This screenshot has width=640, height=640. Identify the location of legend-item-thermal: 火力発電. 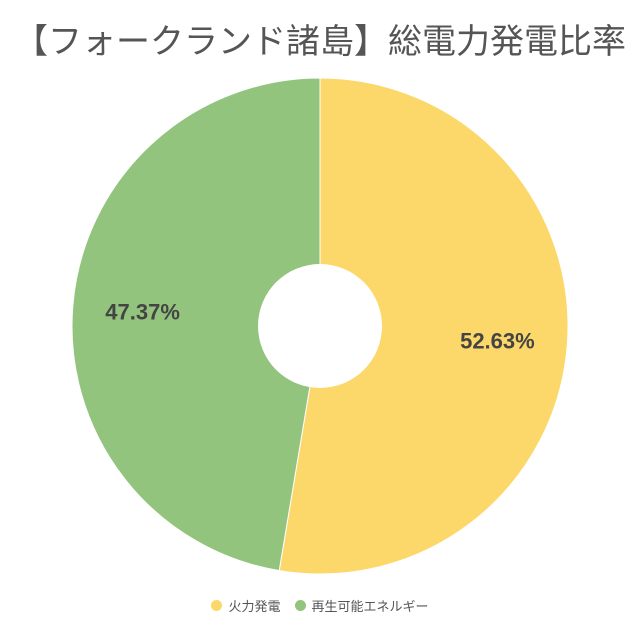
(246, 605).